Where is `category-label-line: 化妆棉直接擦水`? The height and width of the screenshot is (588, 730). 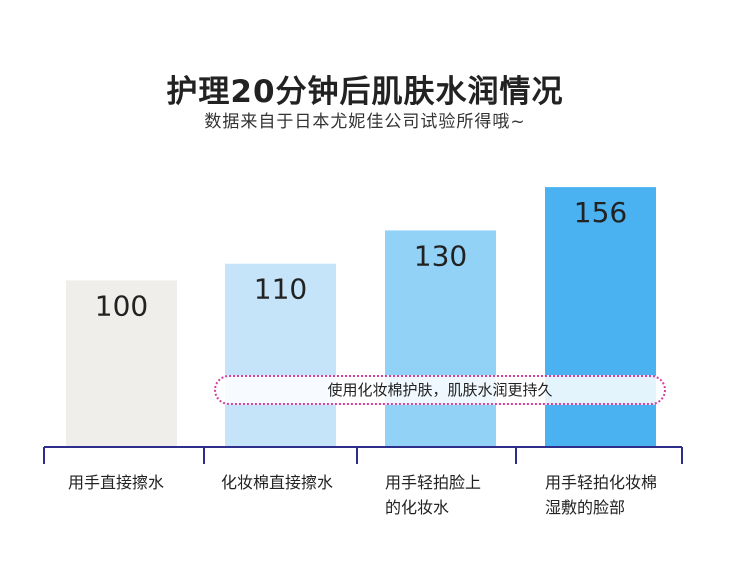
category-label-line: 化妆棉直接擦水 is located at coordinates (277, 482).